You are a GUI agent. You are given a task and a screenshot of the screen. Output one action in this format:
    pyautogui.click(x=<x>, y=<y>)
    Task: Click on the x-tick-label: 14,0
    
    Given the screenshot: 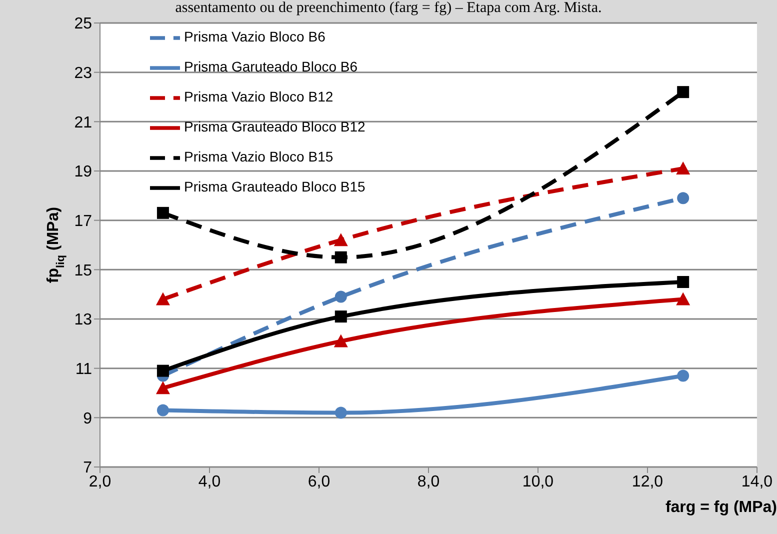 What is the action you would take?
    pyautogui.click(x=757, y=481)
    